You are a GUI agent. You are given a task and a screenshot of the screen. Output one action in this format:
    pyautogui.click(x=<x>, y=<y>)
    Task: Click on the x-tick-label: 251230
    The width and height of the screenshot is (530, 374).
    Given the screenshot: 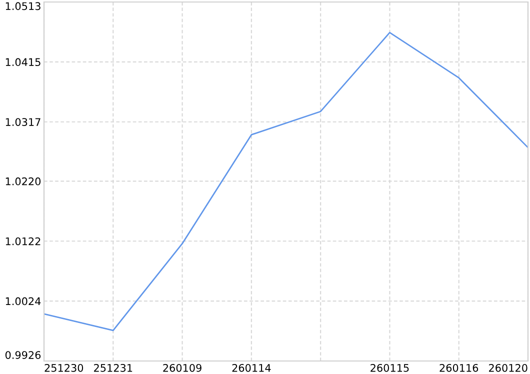 What is the action you would take?
    pyautogui.click(x=64, y=368)
    